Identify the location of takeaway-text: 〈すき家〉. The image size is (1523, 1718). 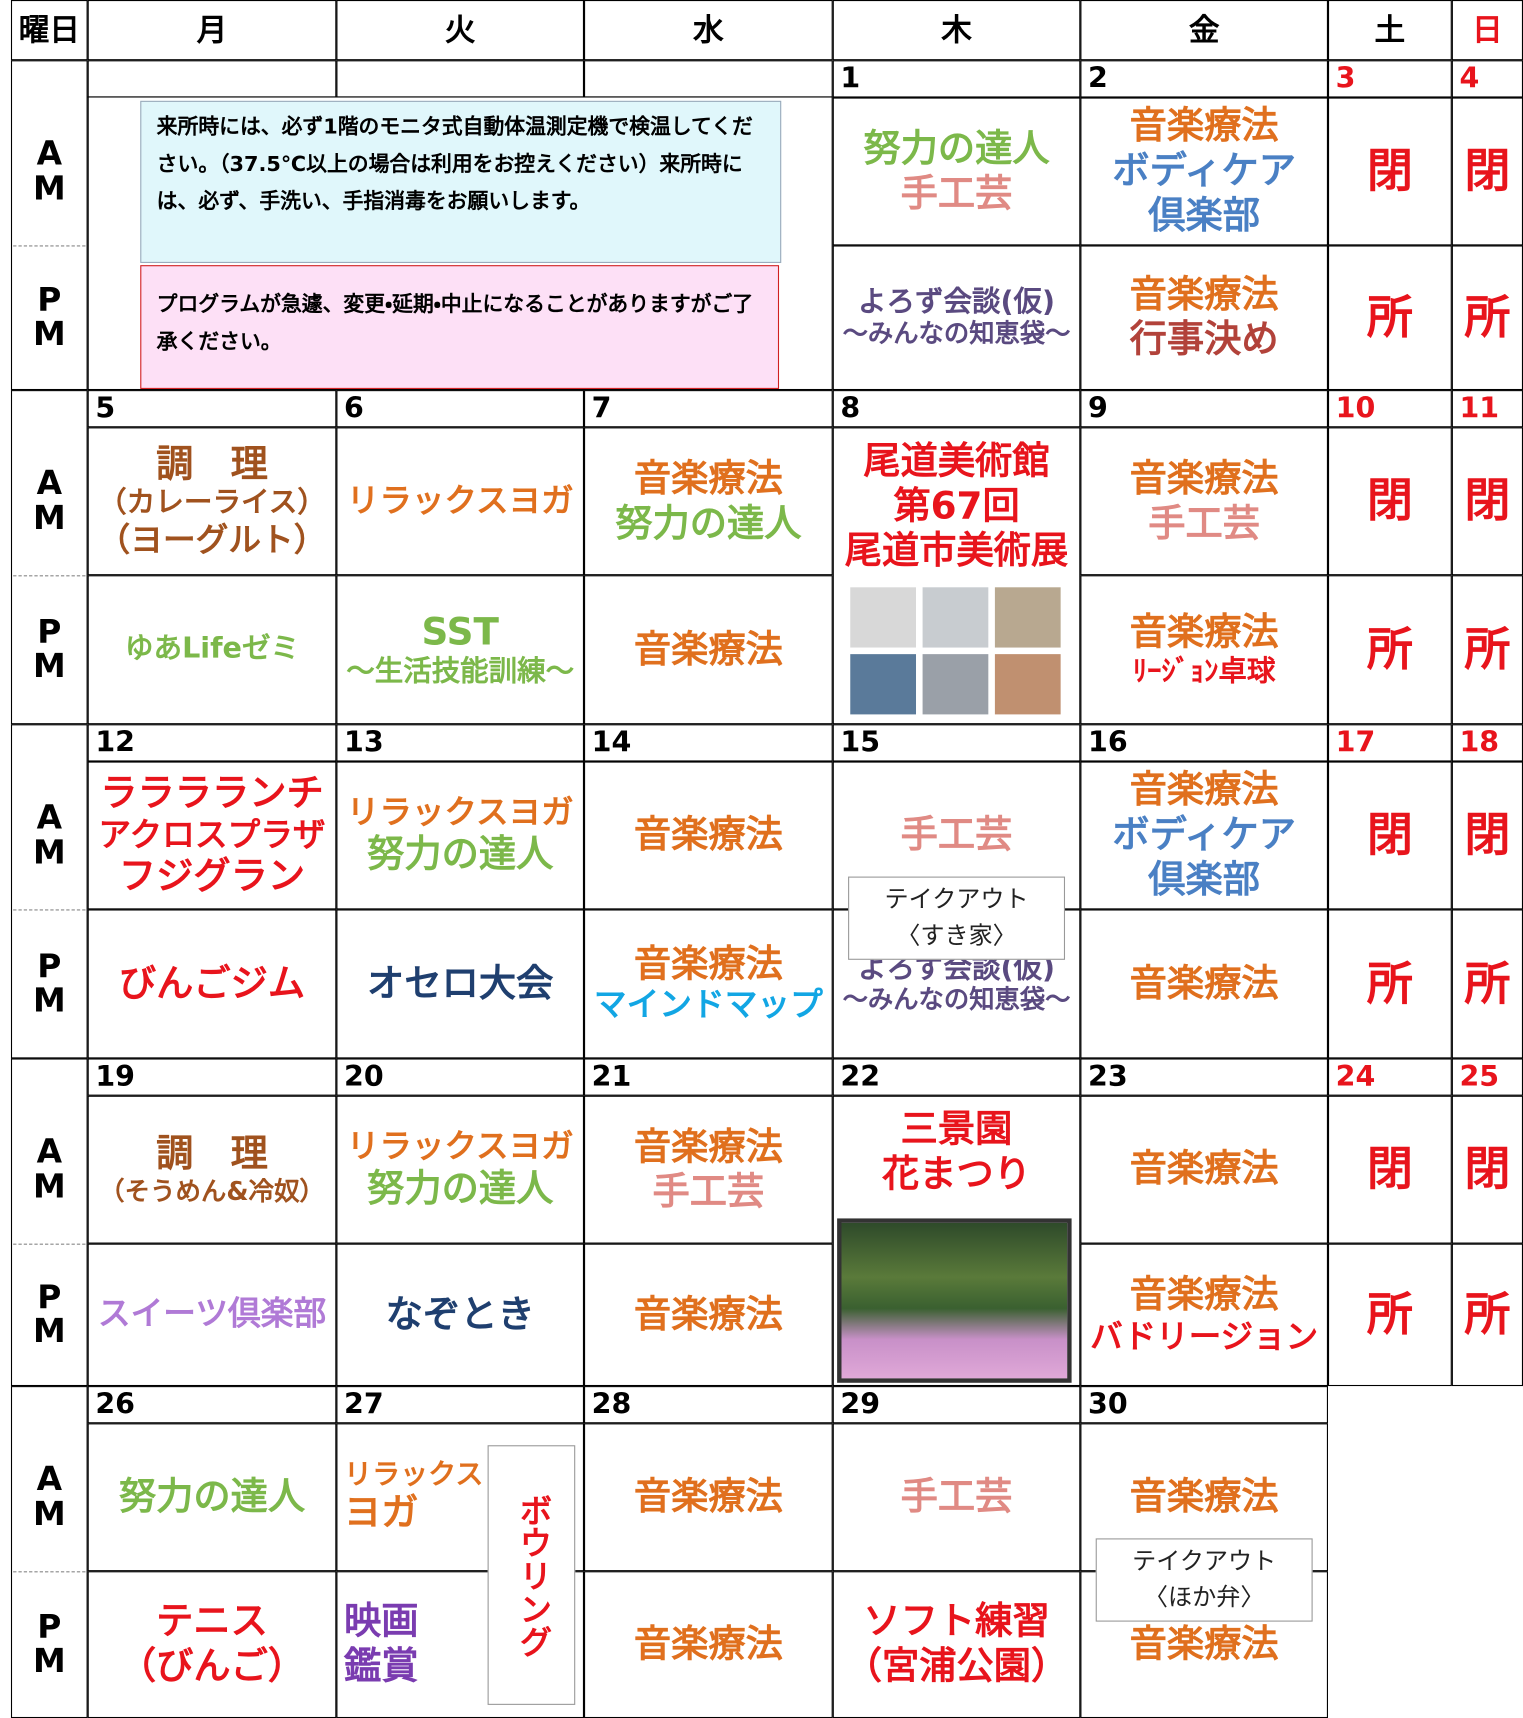
(956, 936).